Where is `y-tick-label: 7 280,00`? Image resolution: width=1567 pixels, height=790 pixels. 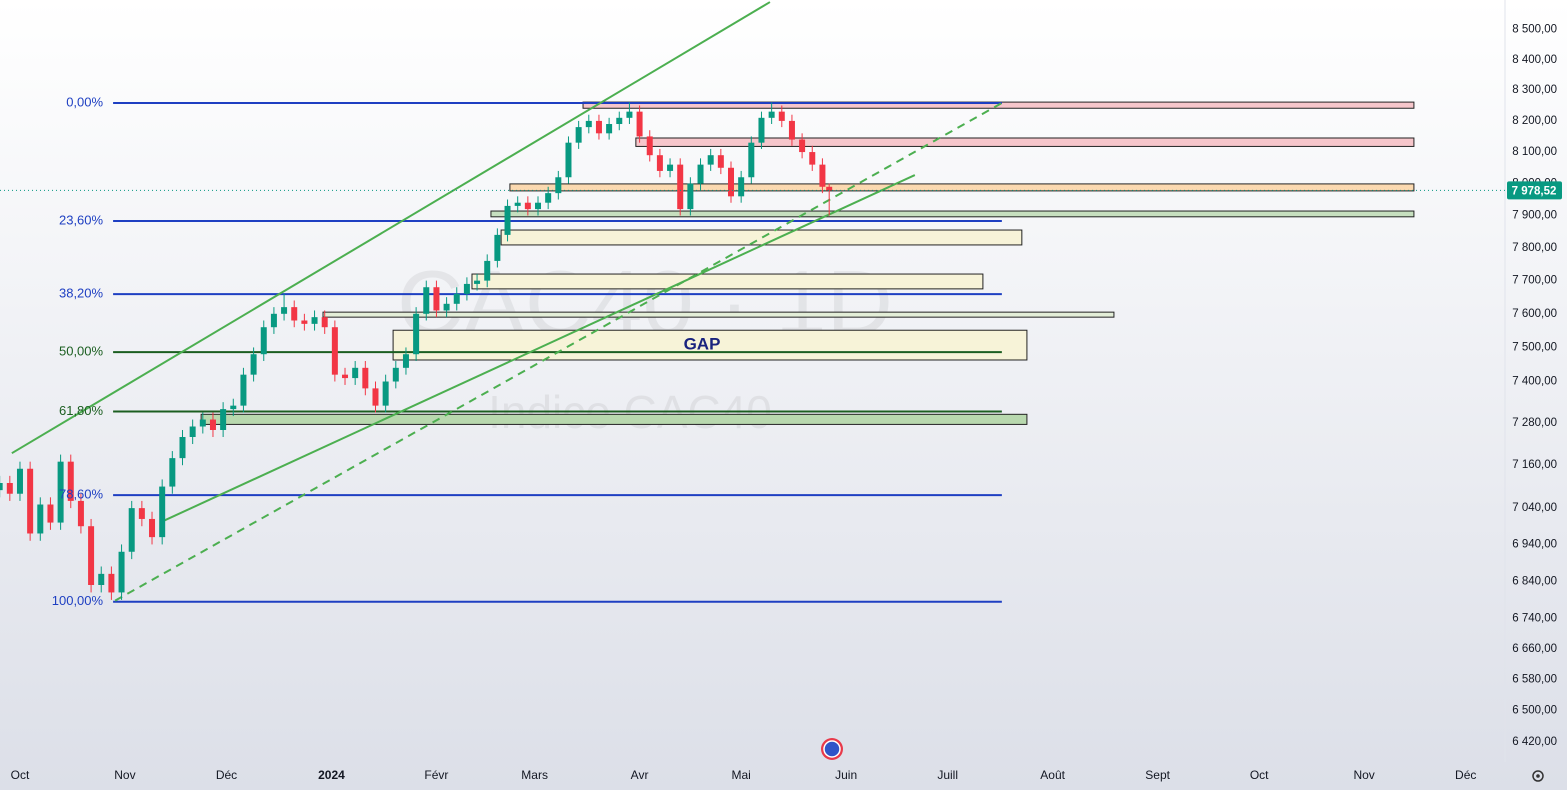 y-tick-label: 7 280,00 is located at coordinates (1534, 423).